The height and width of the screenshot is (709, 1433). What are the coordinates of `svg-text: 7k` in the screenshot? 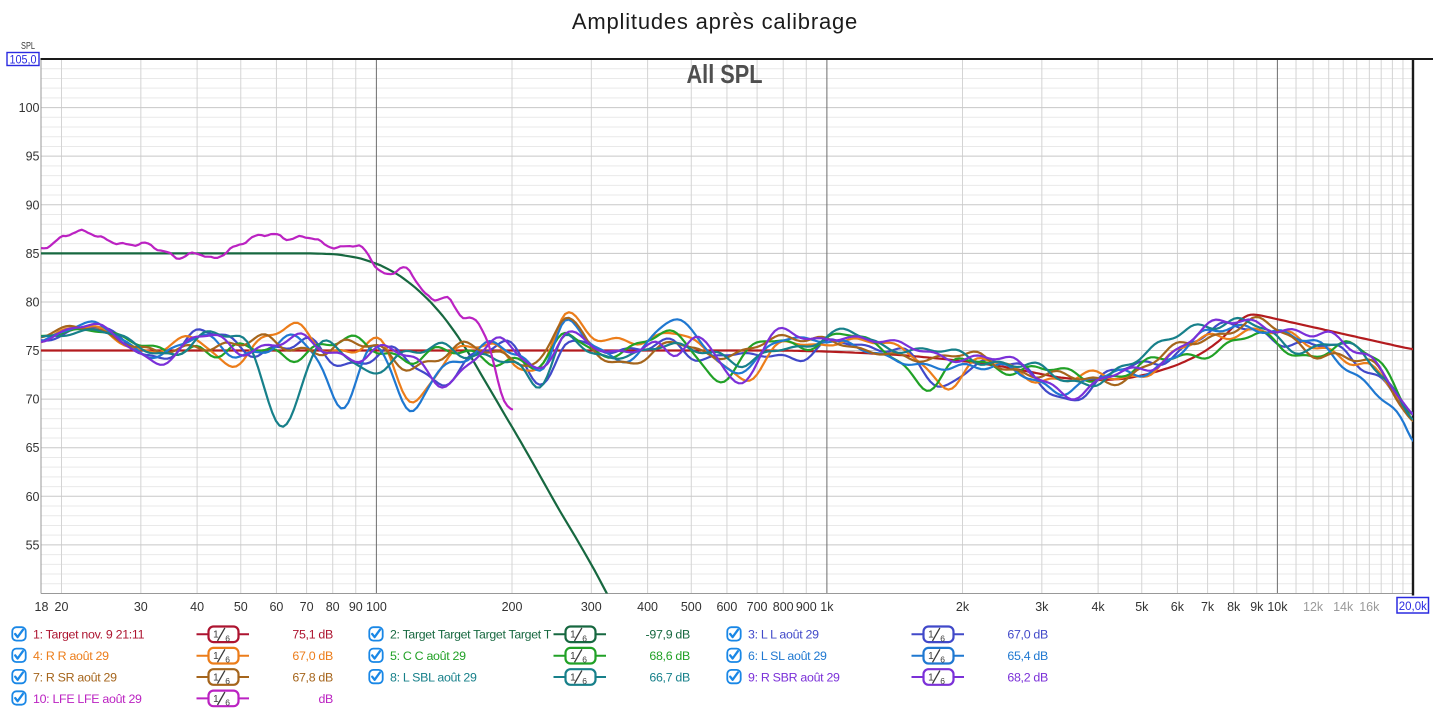 It's located at (1208, 607).